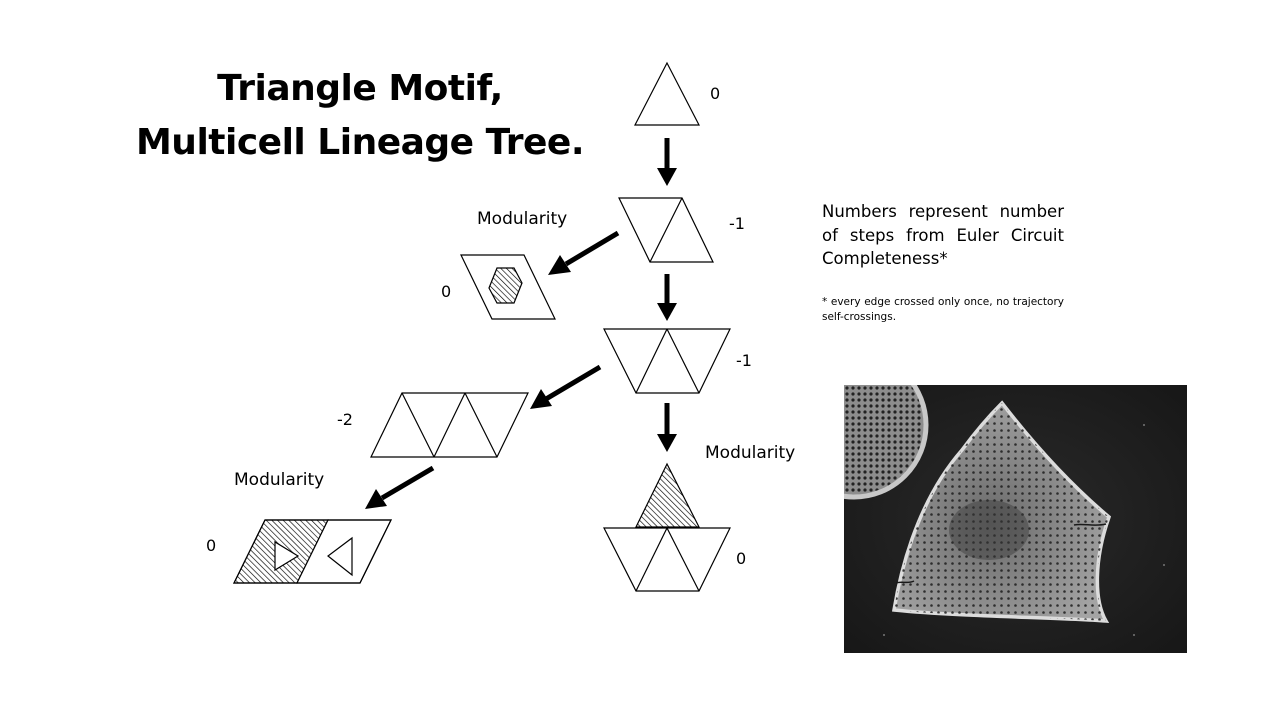 This screenshot has width=1280, height=720. What do you see at coordinates (741, 558) in the screenshot?
I see `step-label-level3-right: 0` at bounding box center [741, 558].